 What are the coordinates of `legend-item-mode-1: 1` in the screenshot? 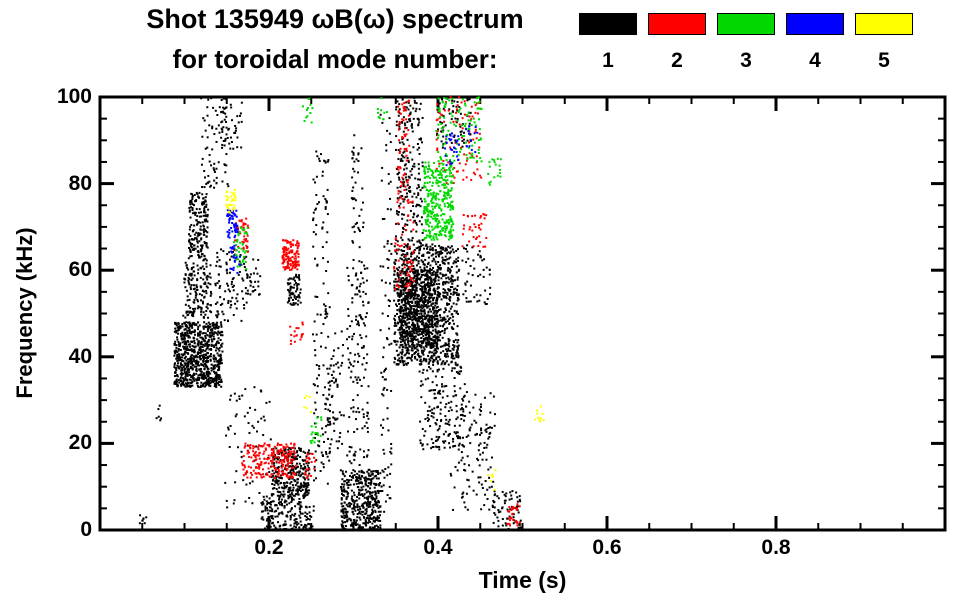 It's located at (608, 43).